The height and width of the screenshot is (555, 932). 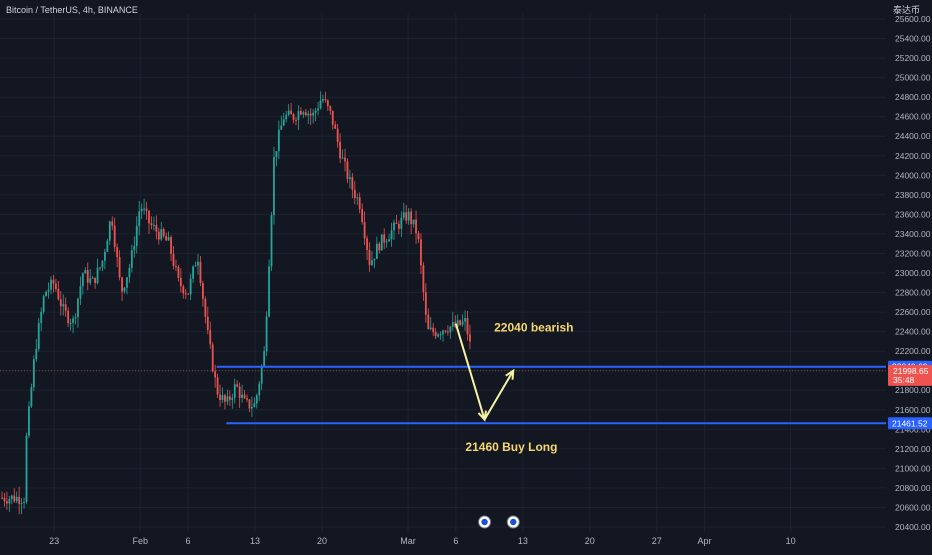 I want to click on arrow-head-up, so click(x=510, y=374).